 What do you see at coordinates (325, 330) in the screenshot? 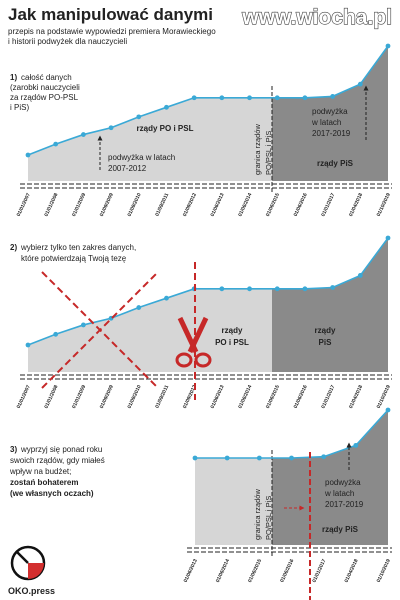
I see `annotation: rządy` at bounding box center [325, 330].